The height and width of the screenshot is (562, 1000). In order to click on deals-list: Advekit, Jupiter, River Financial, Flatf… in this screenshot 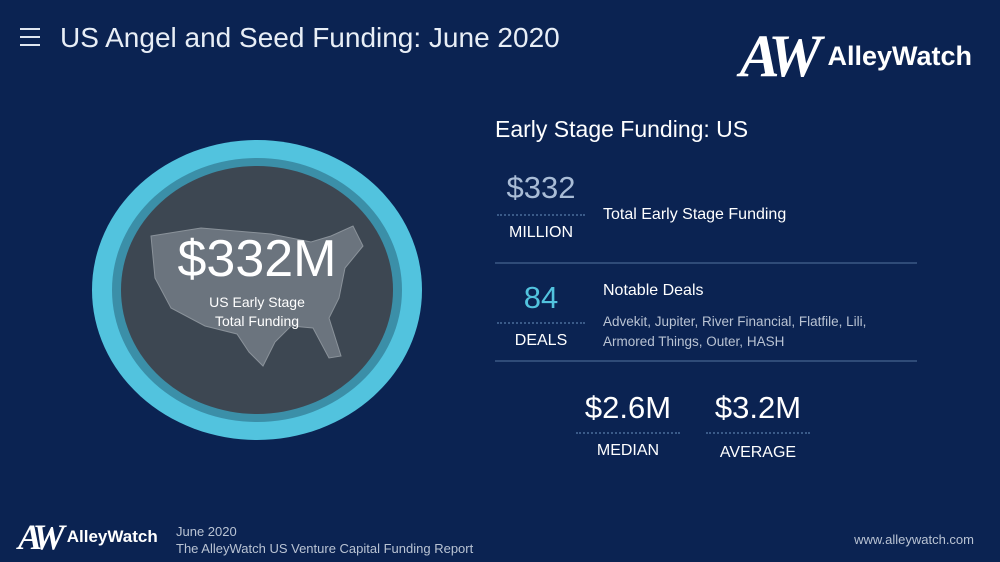, I will do `click(735, 321)`.